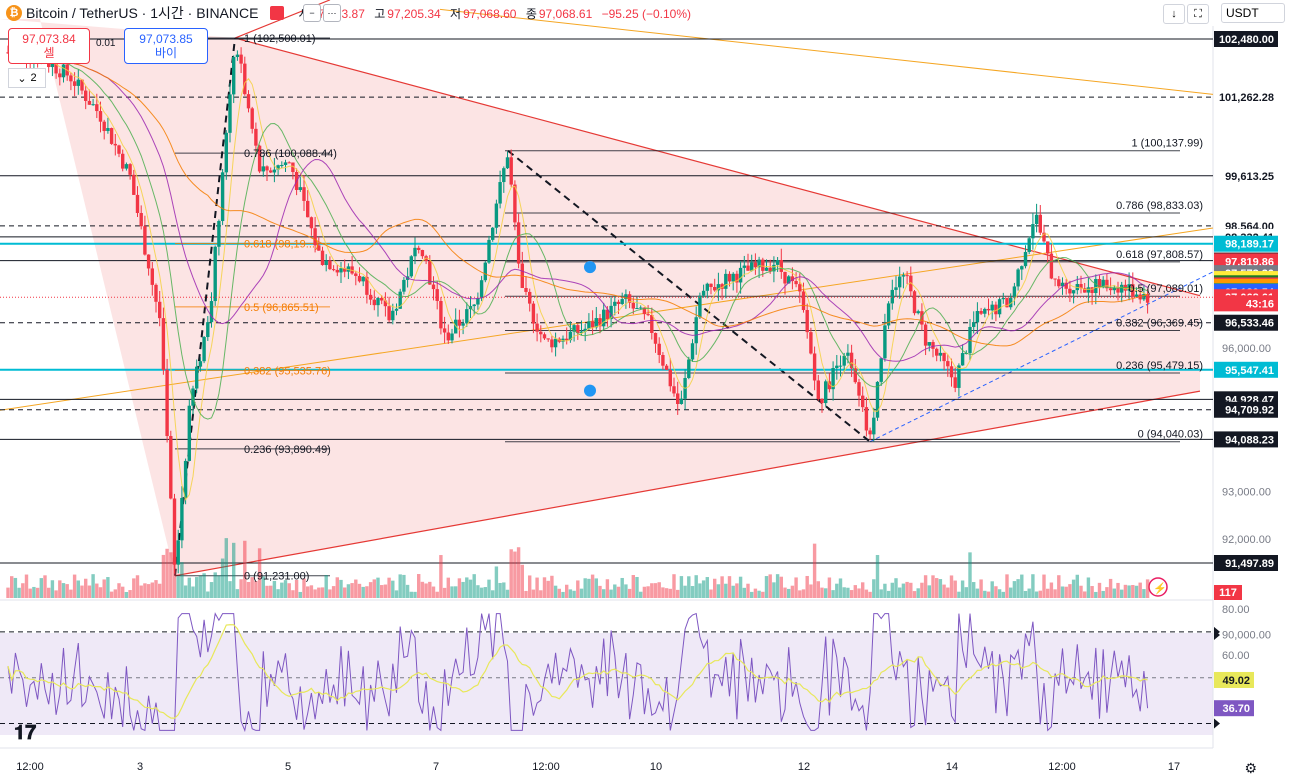  I want to click on more-button: ⋯, so click(332, 13).